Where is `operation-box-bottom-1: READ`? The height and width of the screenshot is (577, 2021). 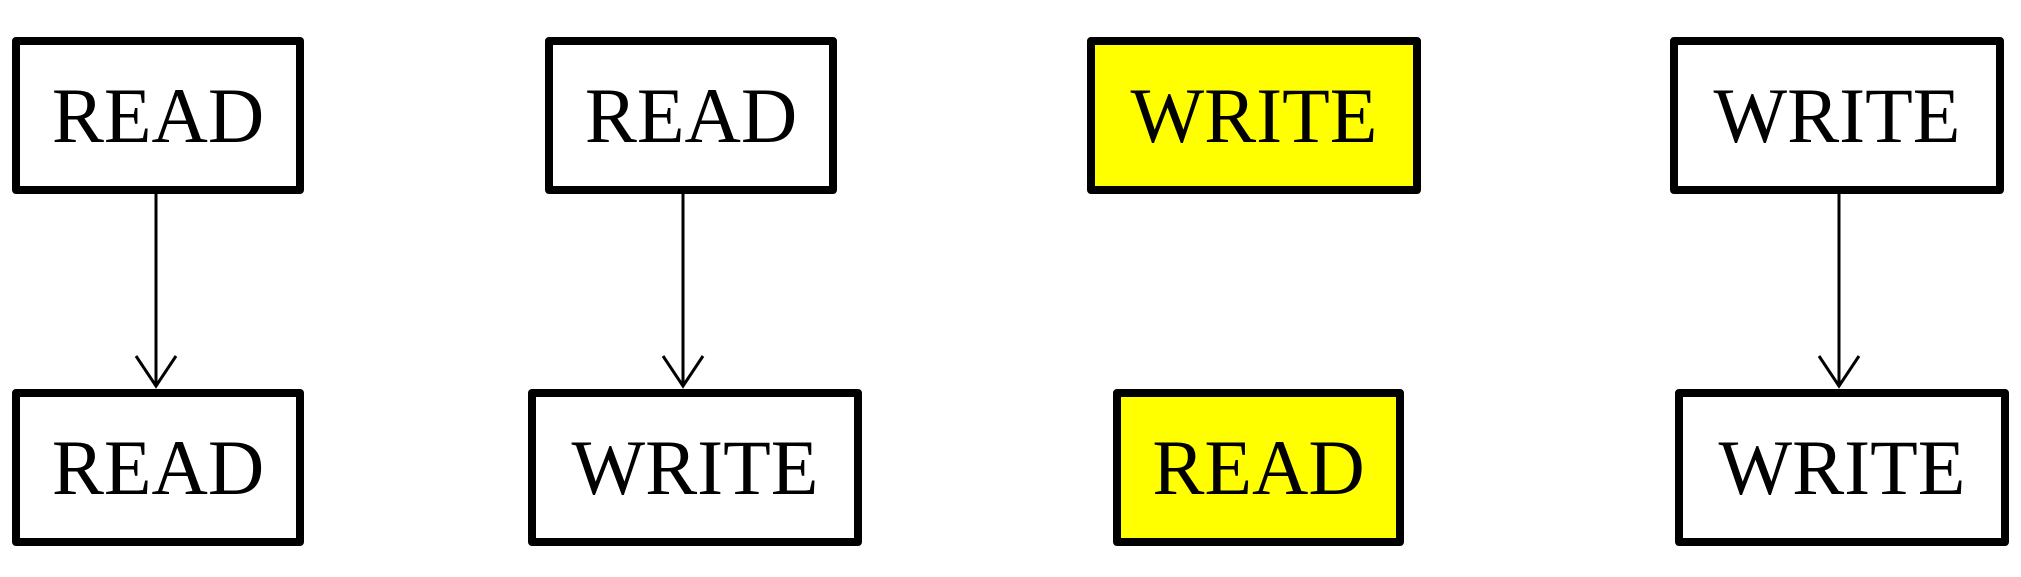 operation-box-bottom-1: READ is located at coordinates (158, 467).